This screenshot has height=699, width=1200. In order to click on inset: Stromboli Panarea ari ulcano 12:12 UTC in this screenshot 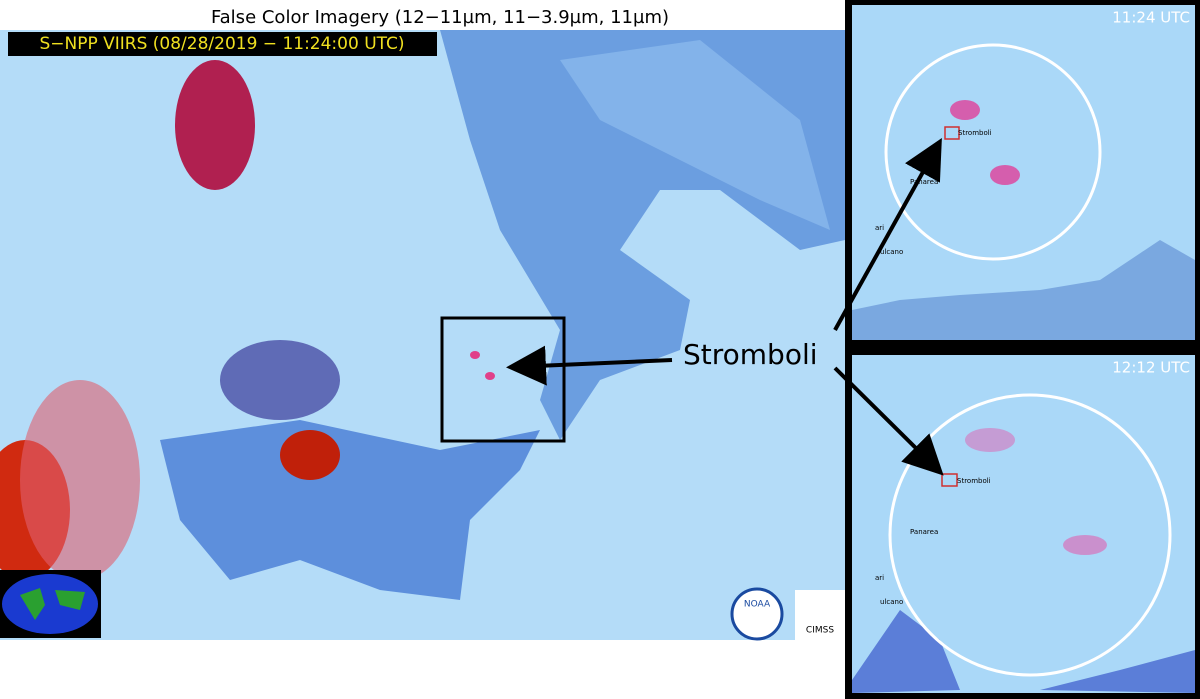, I will do `click(1023, 524)`.